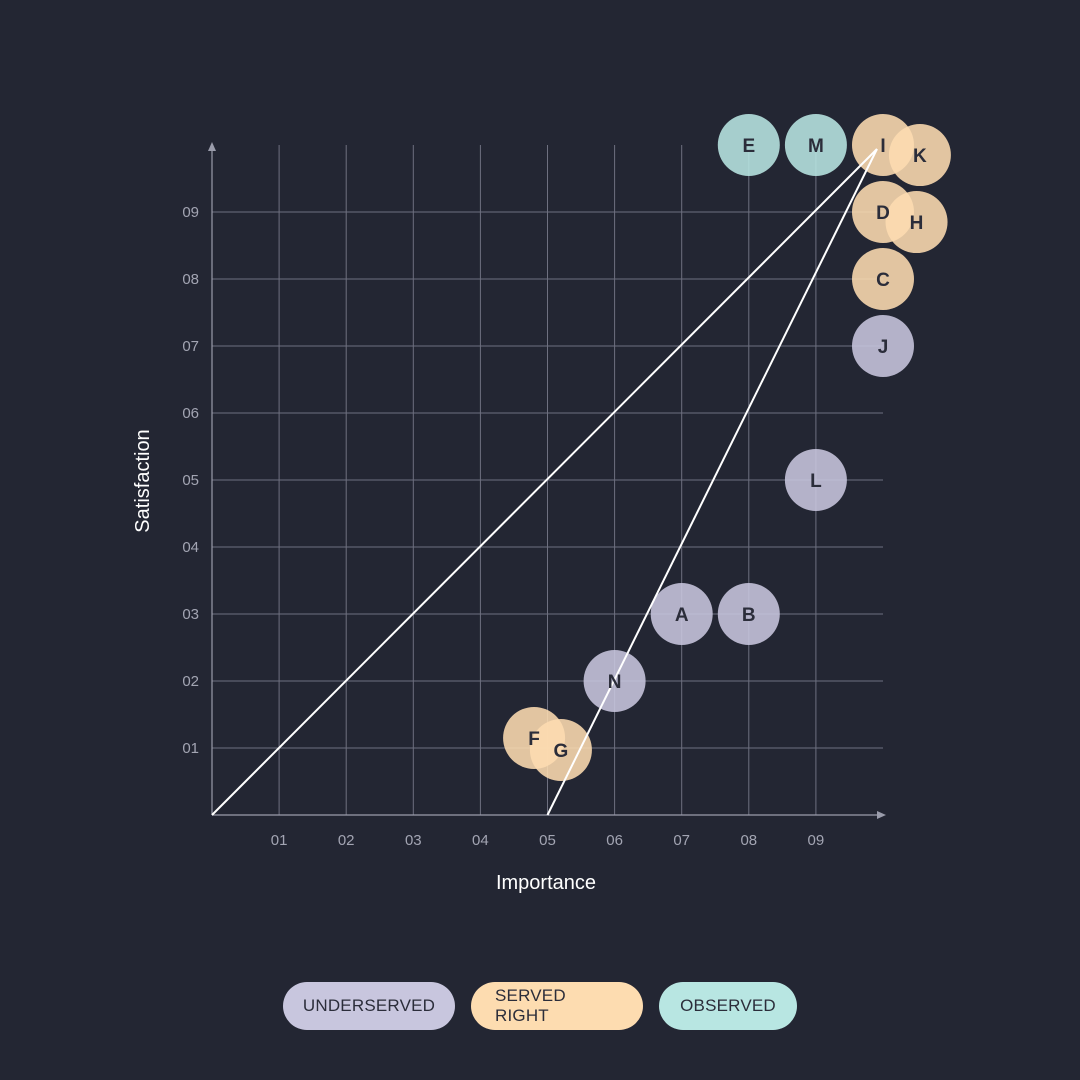  I want to click on y-tick-label: 01, so click(190, 748).